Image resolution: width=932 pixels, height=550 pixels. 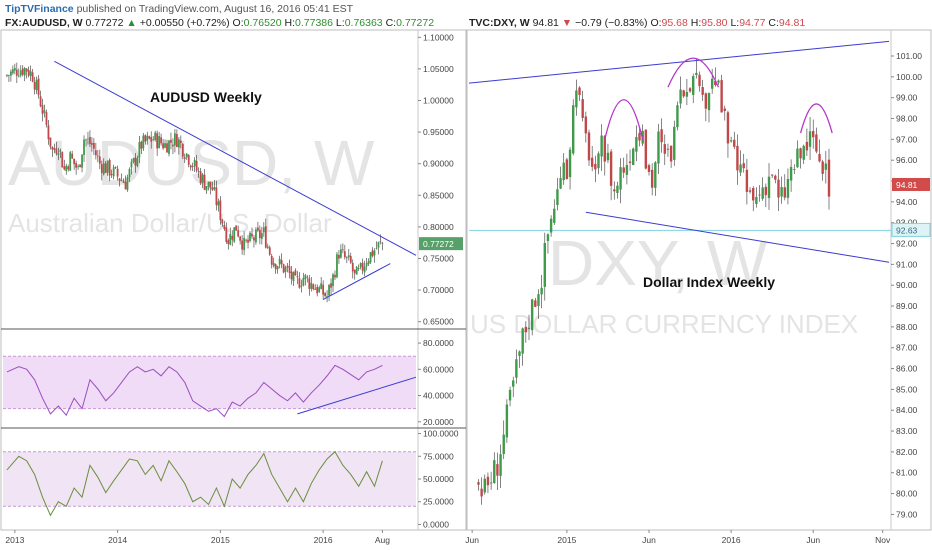 What do you see at coordinates (472, 540) in the screenshot?
I see `right-x-tick-label: Jun` at bounding box center [472, 540].